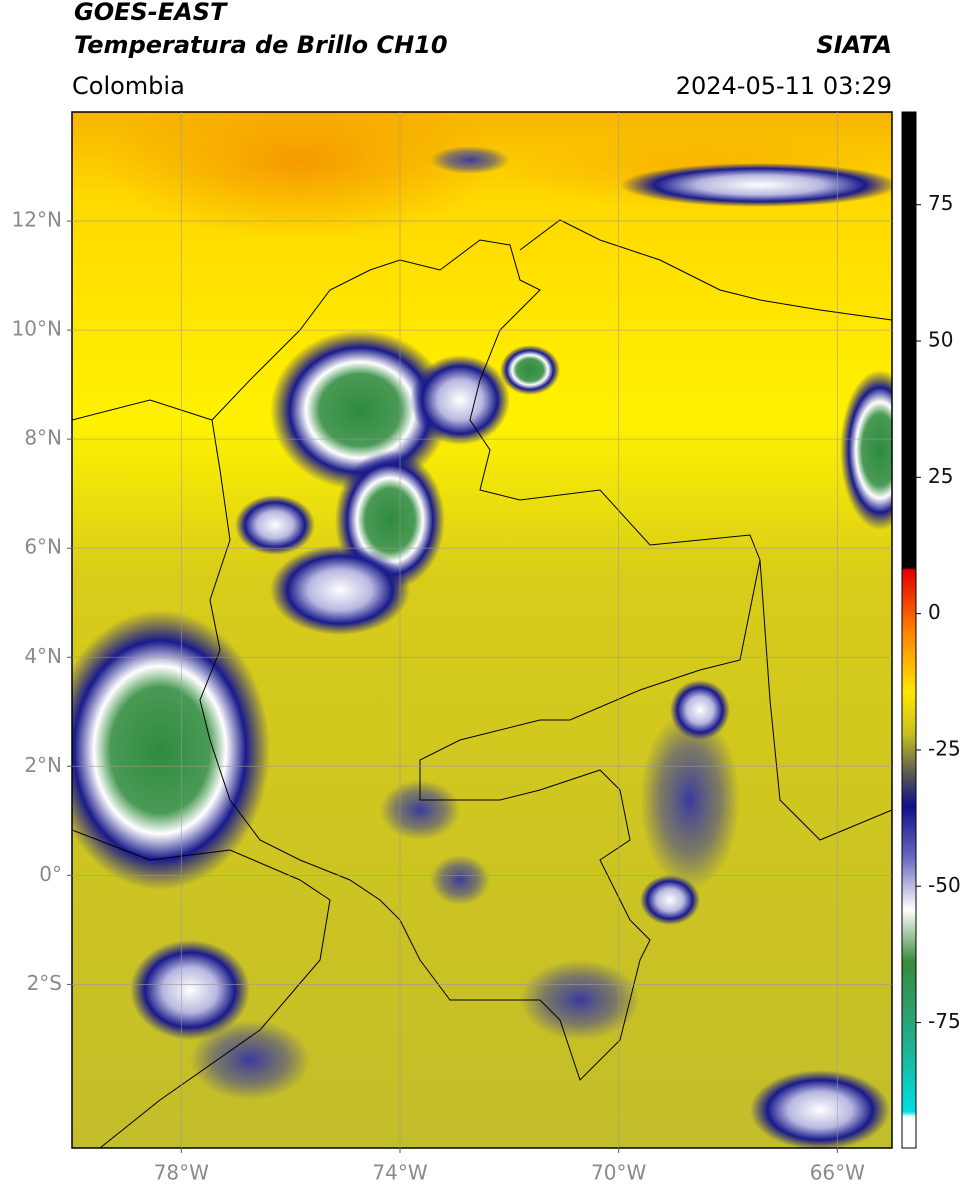 This screenshot has height=1190, width=966. Describe the element at coordinates (940, 340) in the screenshot. I see `colorbar-tick-label: 50` at that location.